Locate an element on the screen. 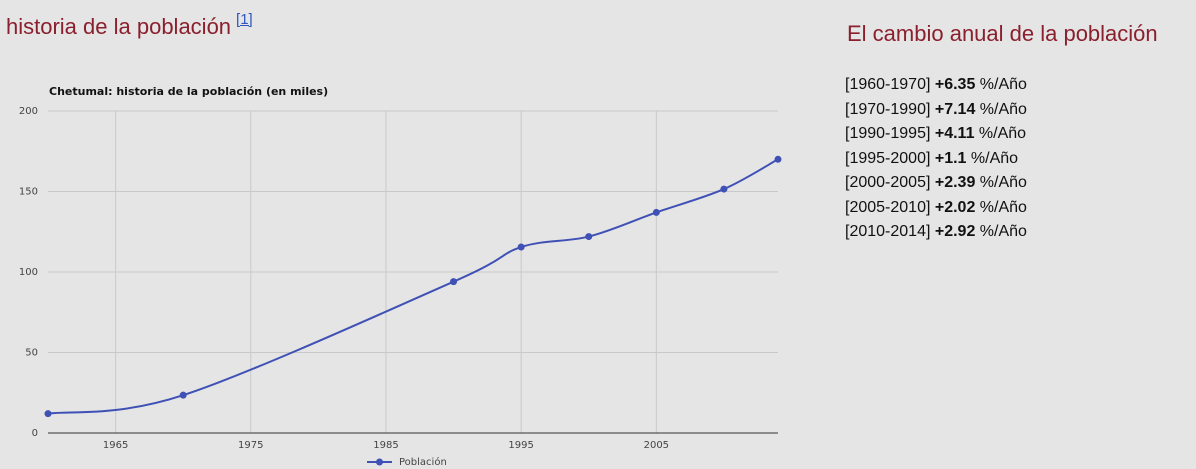 The height and width of the screenshot is (469, 1196). annual-change-item: [1995-2000] +1.1 %/Año is located at coordinates (936, 159).